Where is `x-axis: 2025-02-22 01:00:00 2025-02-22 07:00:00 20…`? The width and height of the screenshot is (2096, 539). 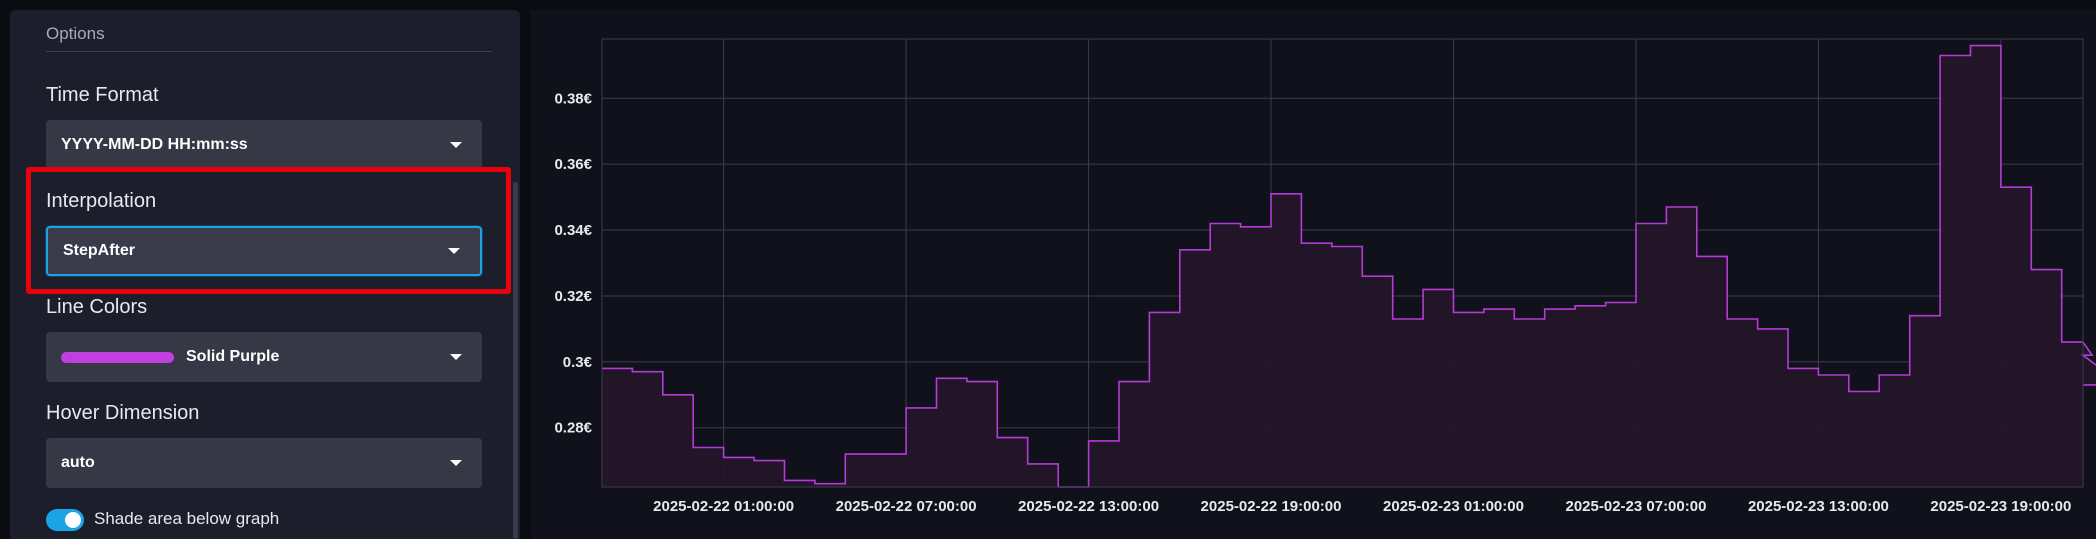
x-axis: 2025-02-22 01:00:00 2025-02-22 07:00:00 20… is located at coordinates (1362, 506).